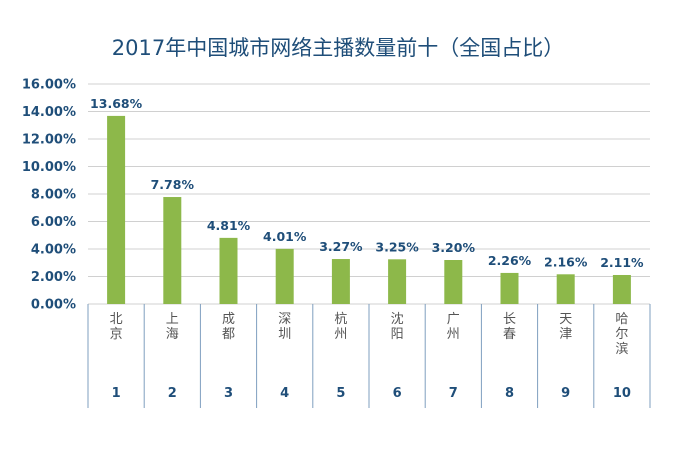 The width and height of the screenshot is (692, 453). I want to click on y-tick-label: 10.00%, so click(49, 167).